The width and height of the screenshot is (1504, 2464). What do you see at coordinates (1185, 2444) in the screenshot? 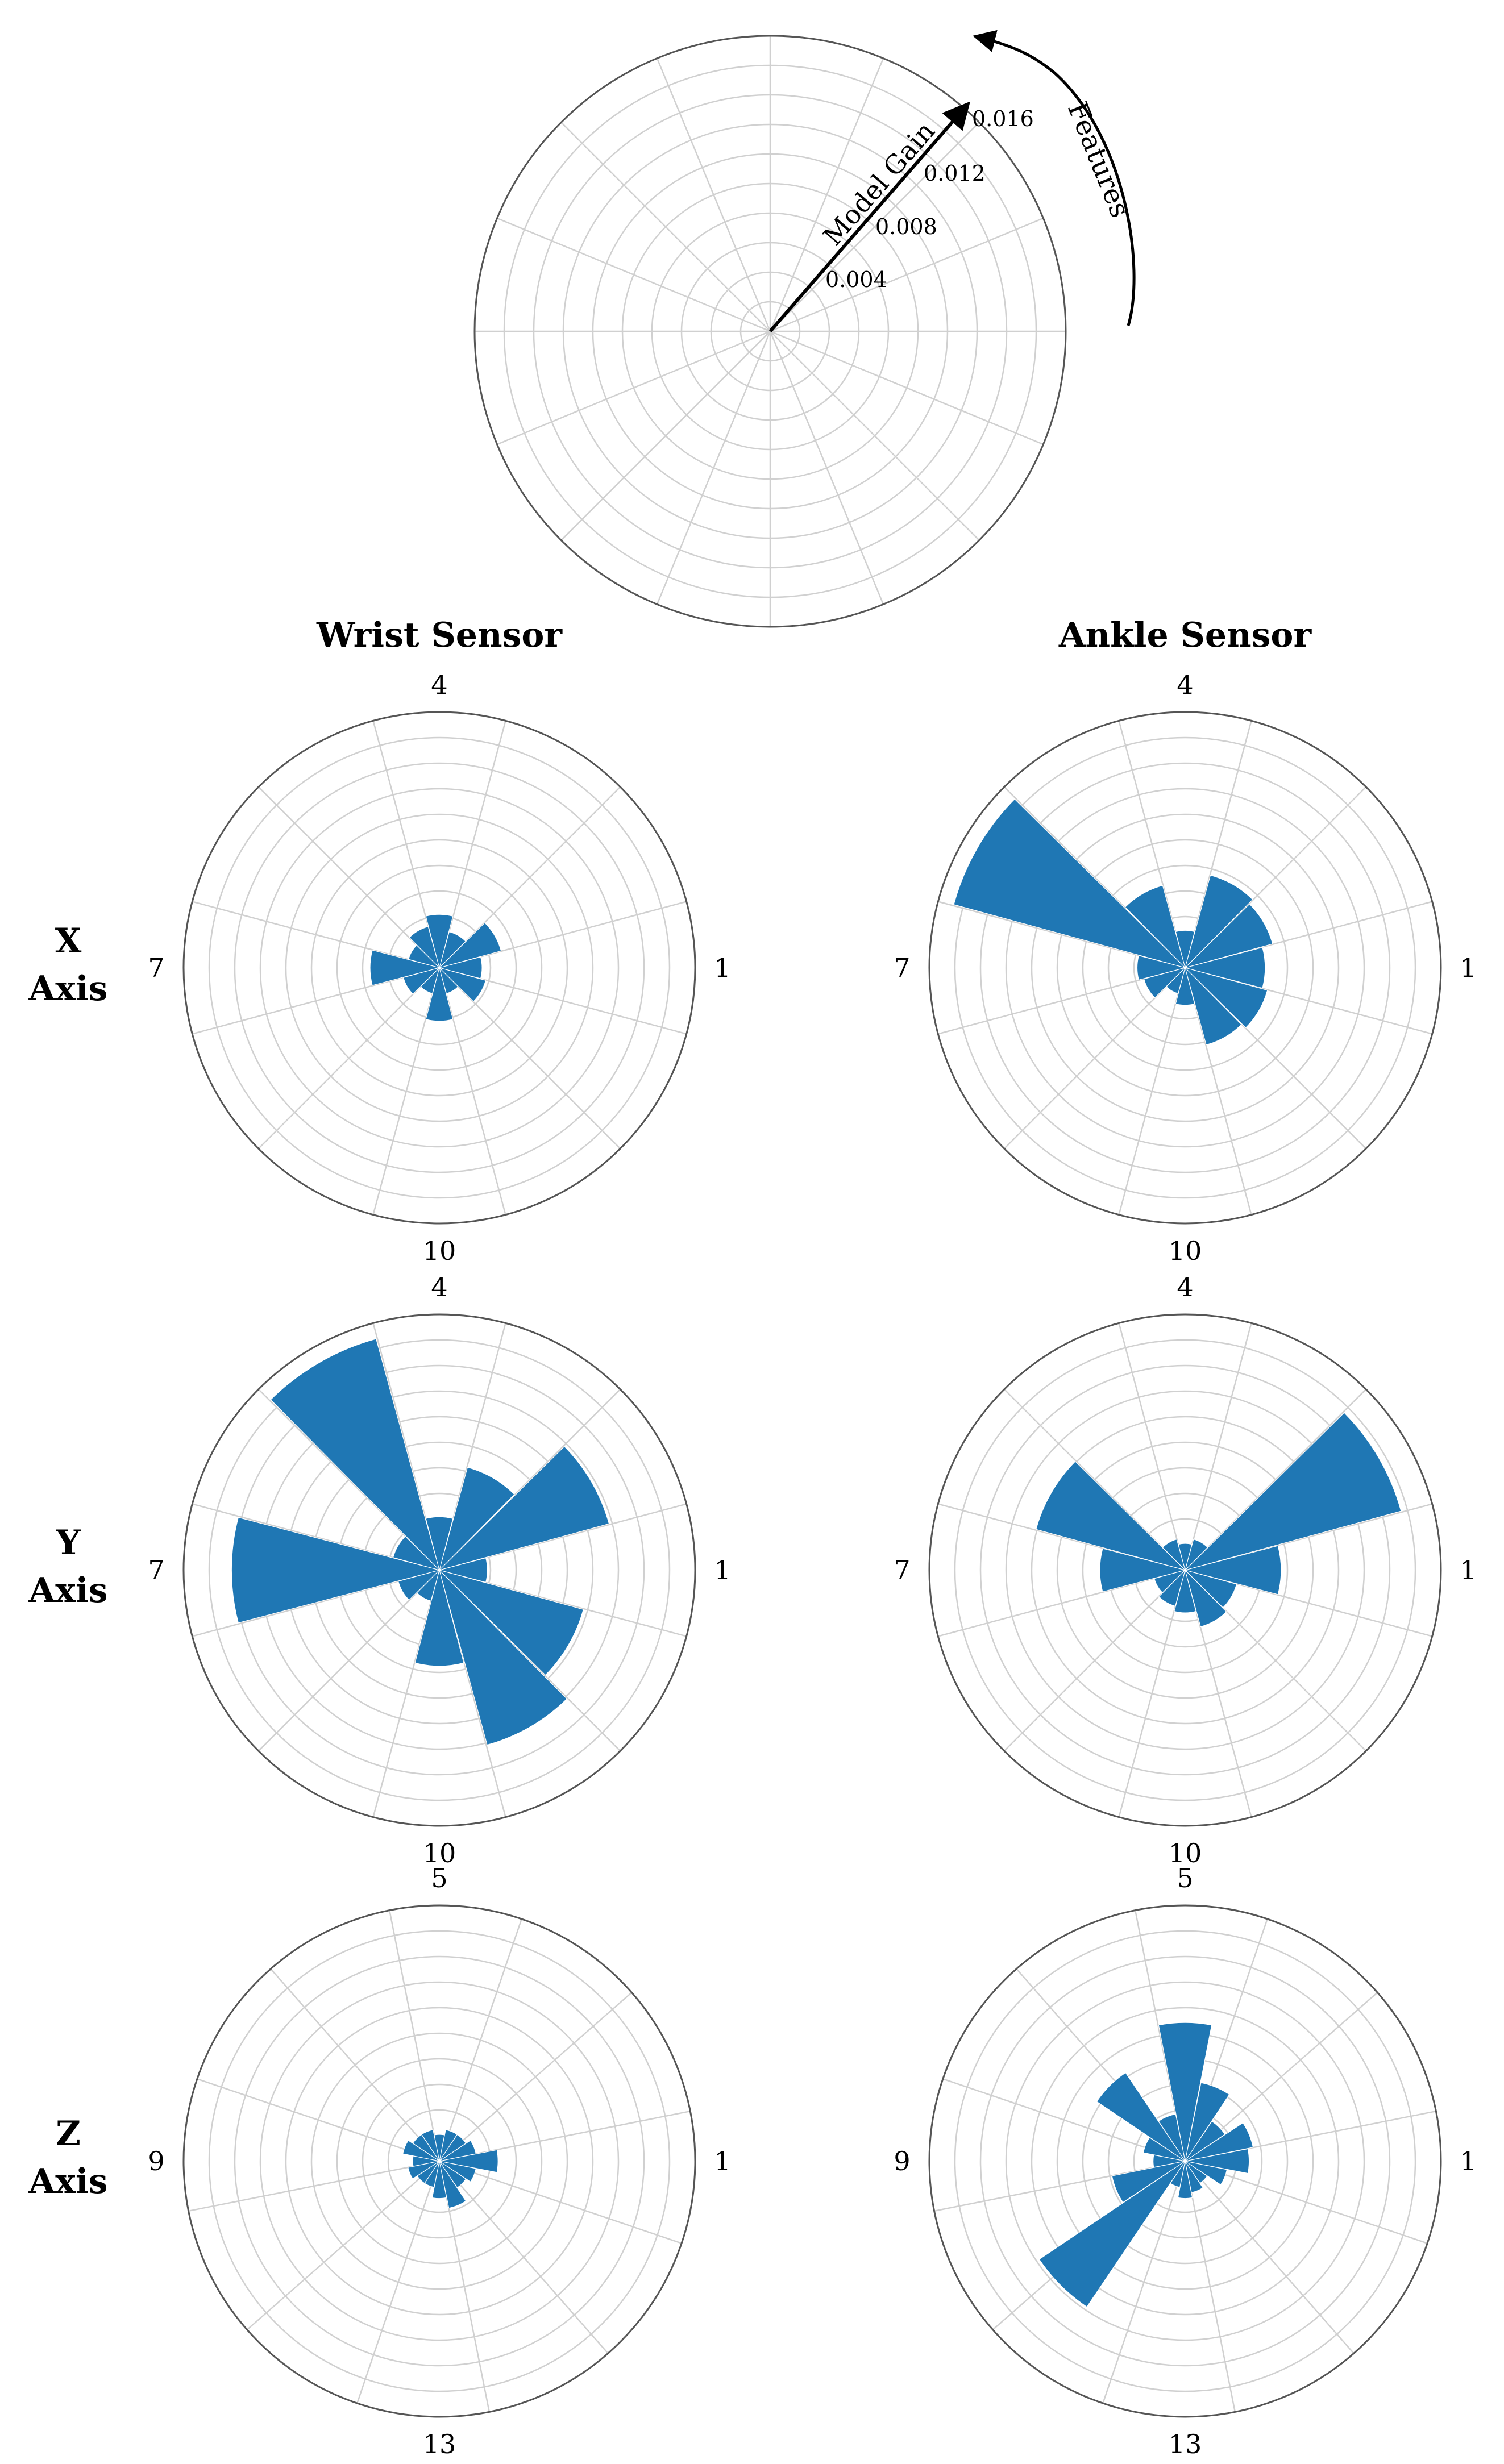
I see `angle-tick-label: 13` at bounding box center [1185, 2444].